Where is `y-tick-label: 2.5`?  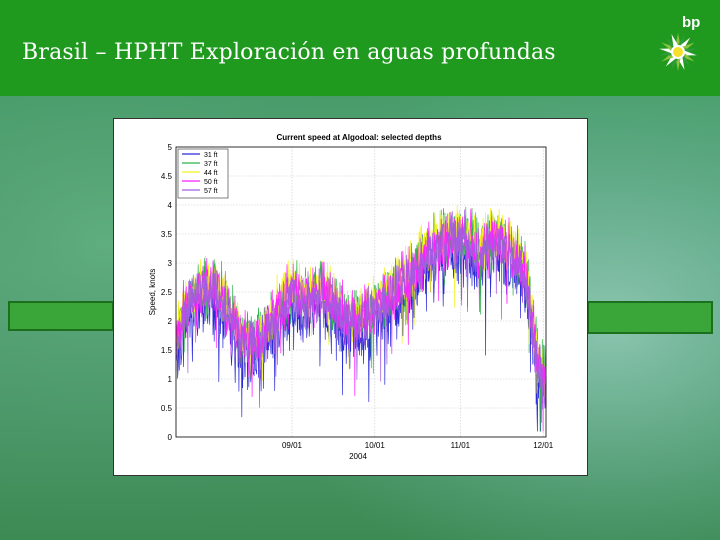 y-tick-label: 2.5 is located at coordinates (167, 292).